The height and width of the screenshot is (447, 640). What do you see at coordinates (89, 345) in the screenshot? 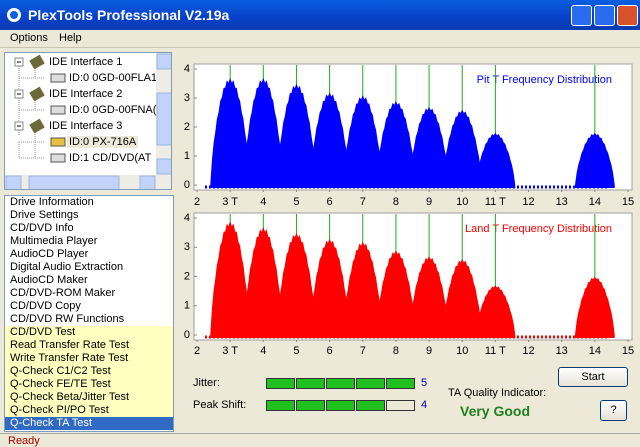
I see `list-item: Read Transfer Rate Test` at bounding box center [89, 345].